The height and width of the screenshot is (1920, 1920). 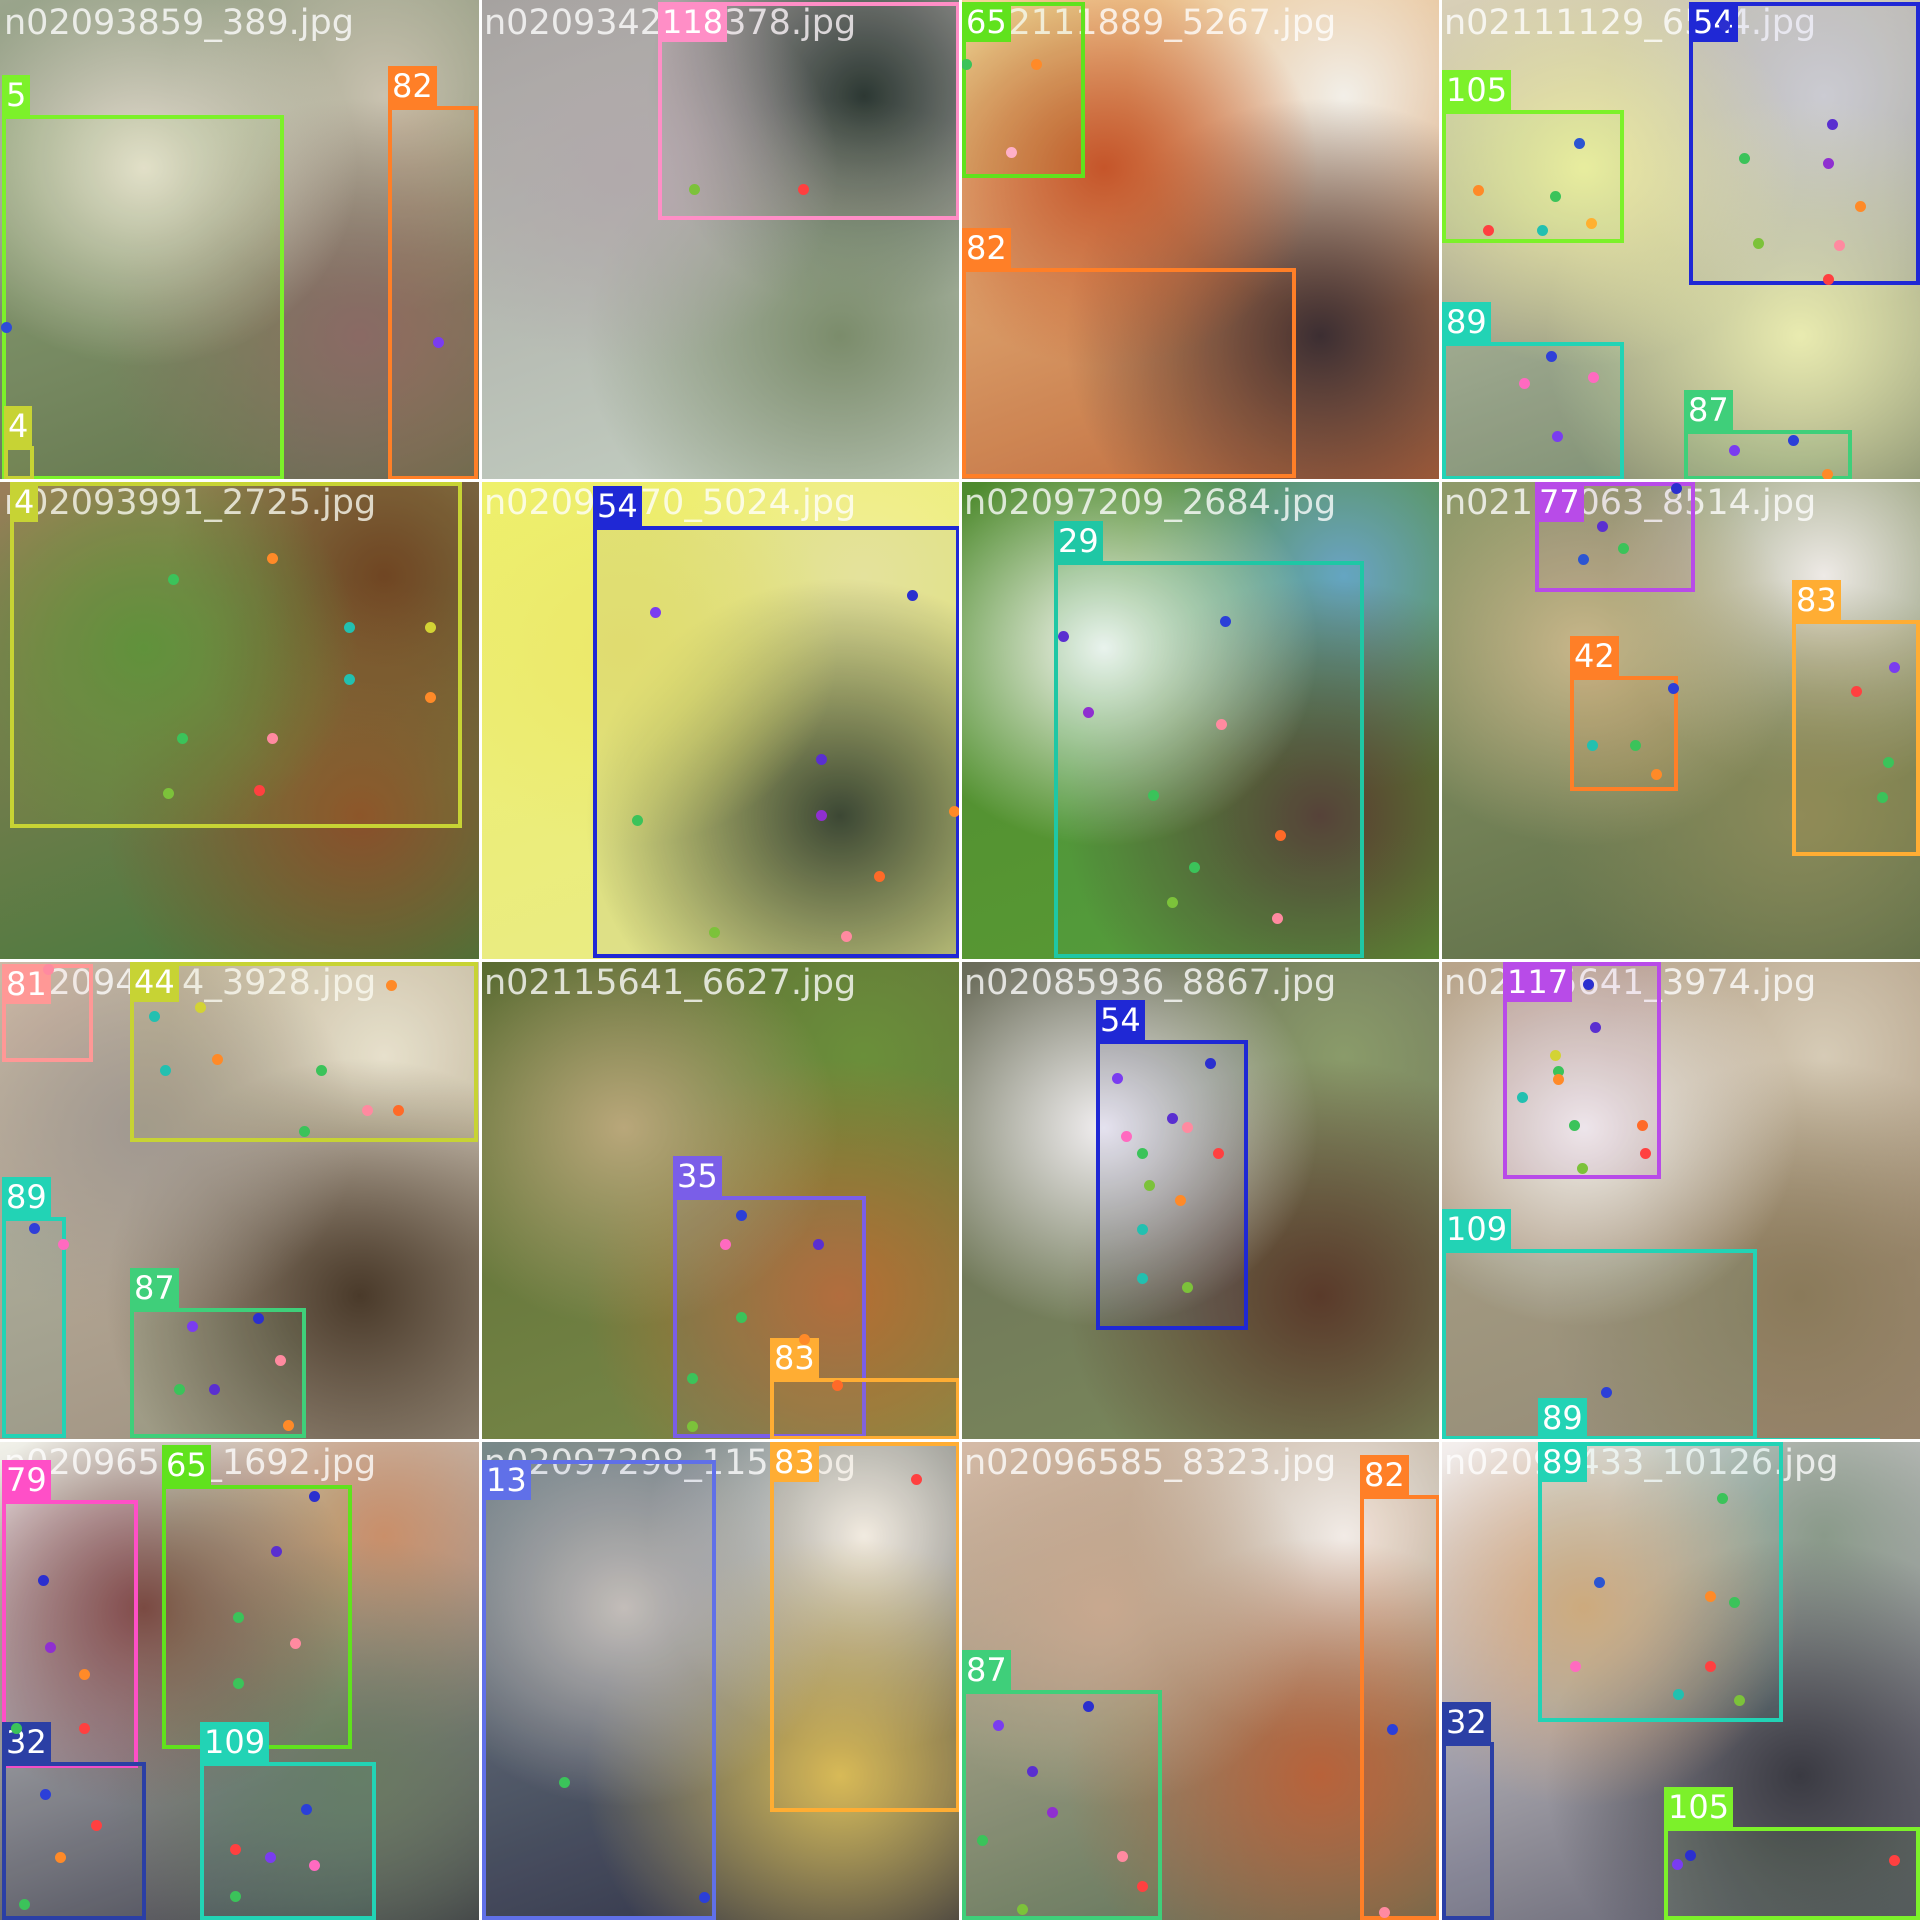 What do you see at coordinates (1150, 503) in the screenshot?
I see `tile-filename: n02097209_2684.jpg` at bounding box center [1150, 503].